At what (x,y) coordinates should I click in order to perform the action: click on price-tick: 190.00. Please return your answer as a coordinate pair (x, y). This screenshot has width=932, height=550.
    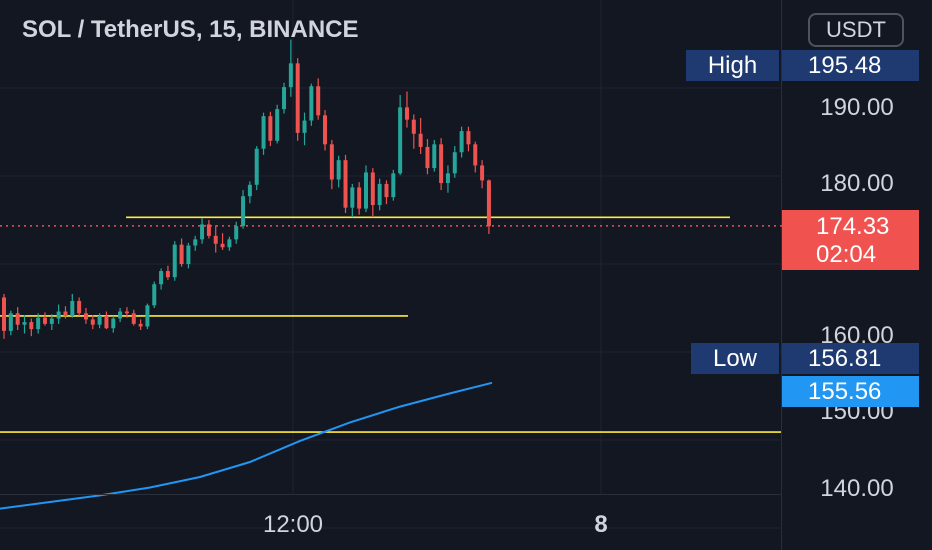
    Looking at the image, I should click on (856, 107).